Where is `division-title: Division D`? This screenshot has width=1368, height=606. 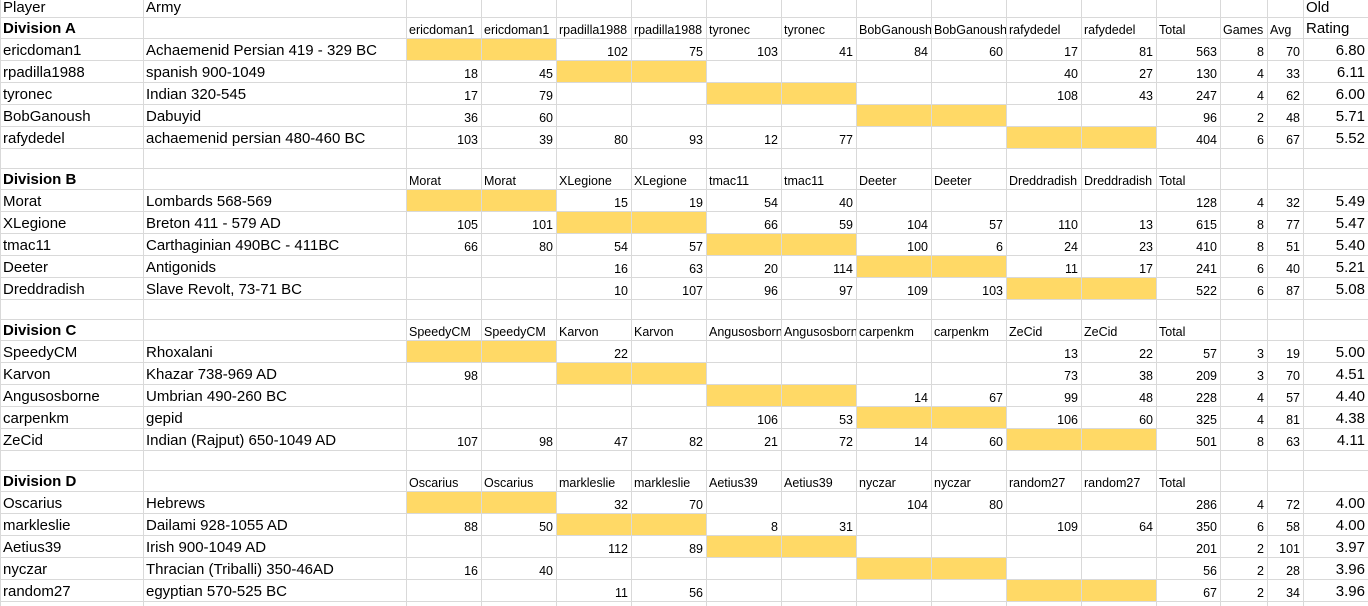
division-title: Division D is located at coordinates (40, 481).